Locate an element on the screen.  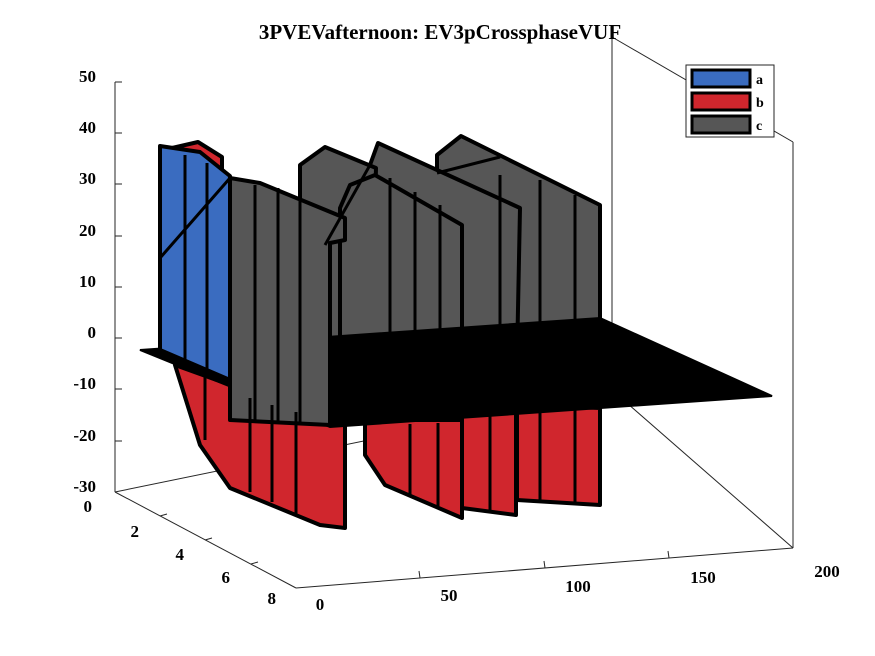
z-tick-labels: 50 40 30 20 10 0 -10 -20 -30 is located at coordinates (84, 281).